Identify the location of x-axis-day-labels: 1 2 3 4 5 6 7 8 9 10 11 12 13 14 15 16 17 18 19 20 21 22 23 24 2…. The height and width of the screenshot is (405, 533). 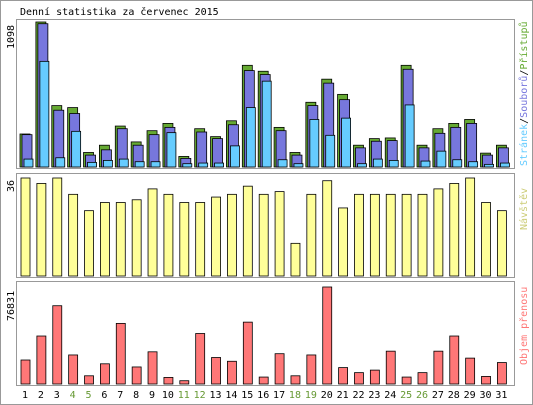
(264, 395).